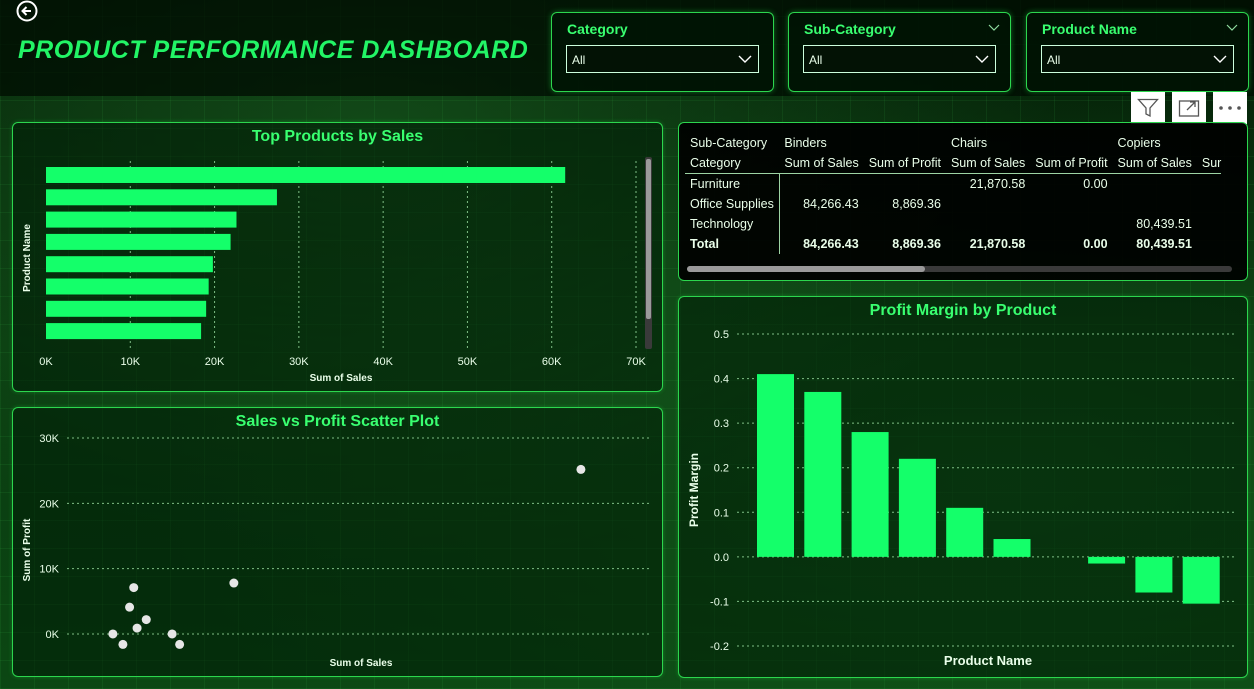  What do you see at coordinates (597, 29) in the screenshot?
I see `category-slicer-label: Category` at bounding box center [597, 29].